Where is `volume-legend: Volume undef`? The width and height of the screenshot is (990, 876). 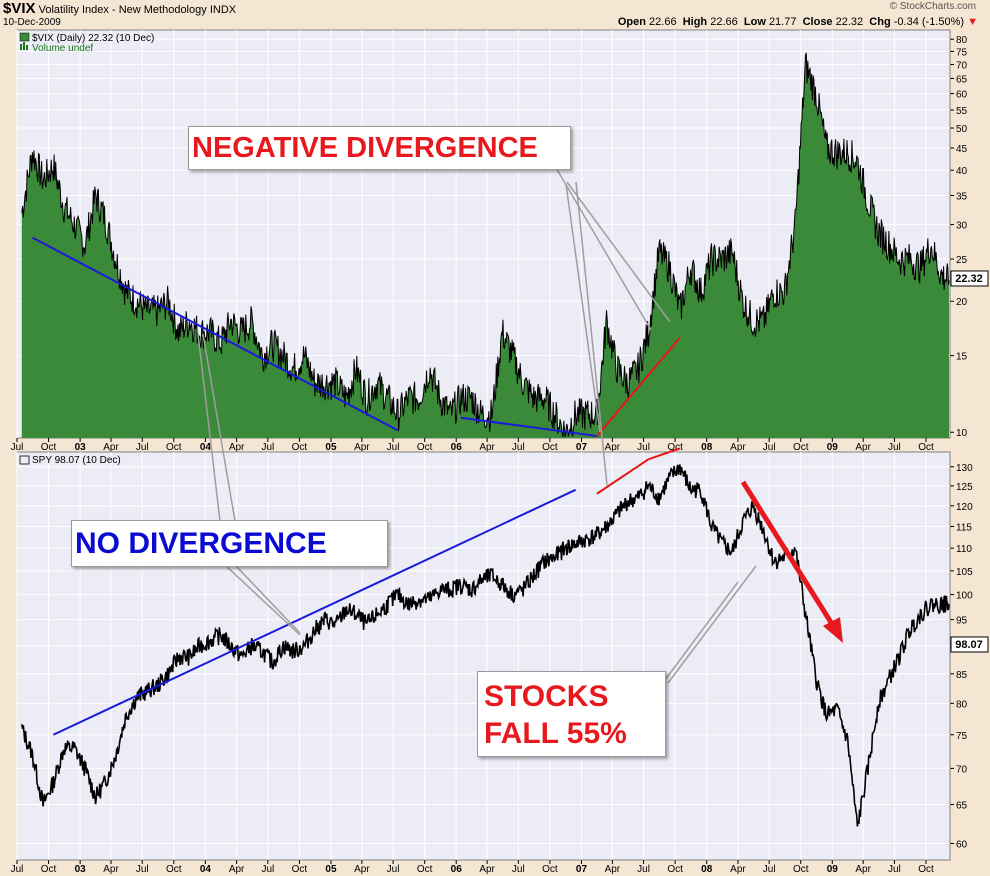
volume-legend: Volume undef is located at coordinates (62, 48).